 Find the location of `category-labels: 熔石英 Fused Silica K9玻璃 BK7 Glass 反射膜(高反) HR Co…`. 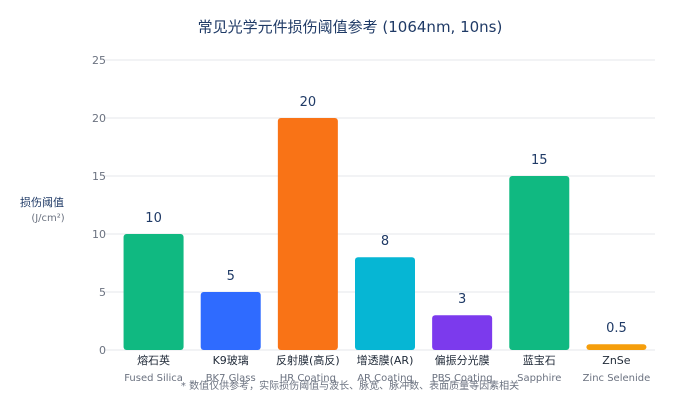

category-labels: 熔石英 Fused Silica K9玻璃 BK7 Glass 反射膜(高反) HR Co… is located at coordinates (387, 368).